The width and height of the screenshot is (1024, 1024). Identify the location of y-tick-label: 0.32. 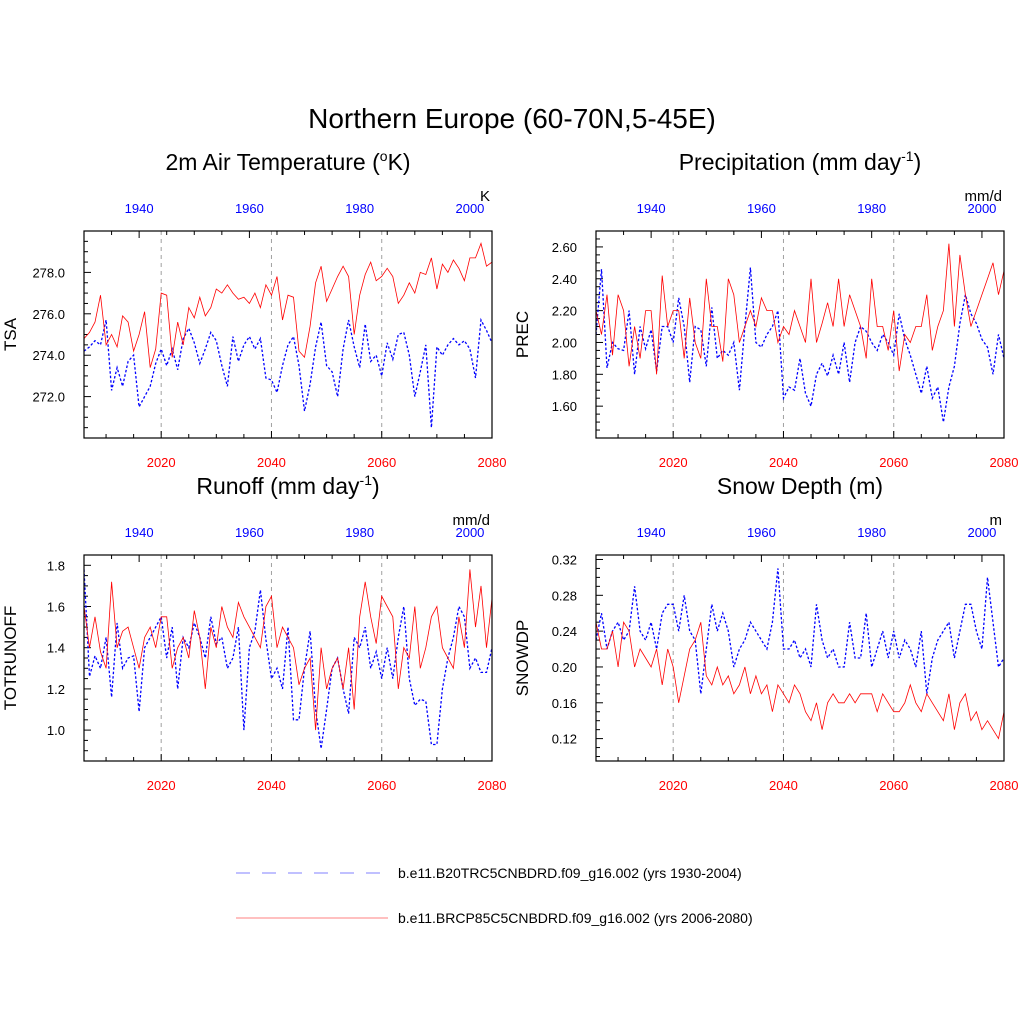
(564, 559).